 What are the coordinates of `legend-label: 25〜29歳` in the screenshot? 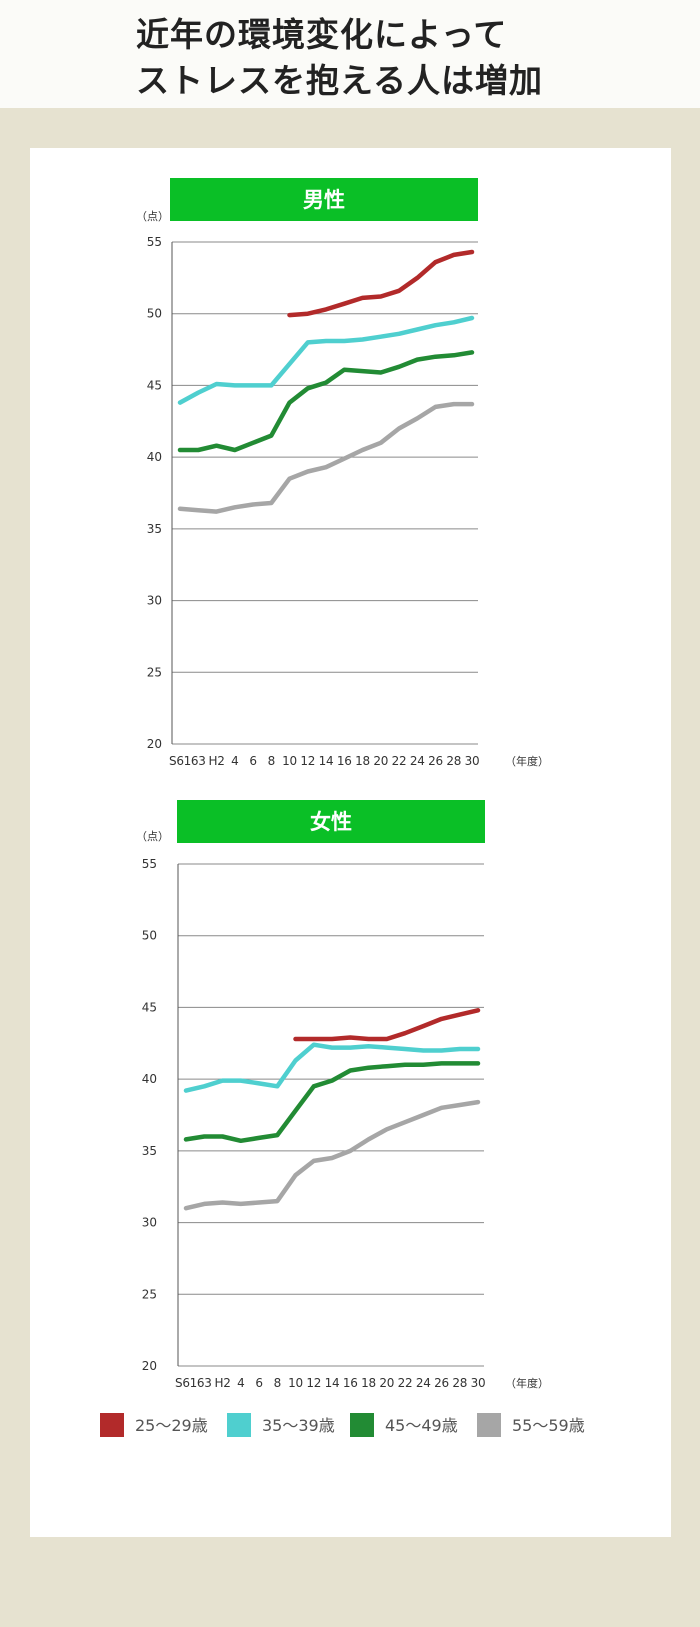 It's located at (171, 1425).